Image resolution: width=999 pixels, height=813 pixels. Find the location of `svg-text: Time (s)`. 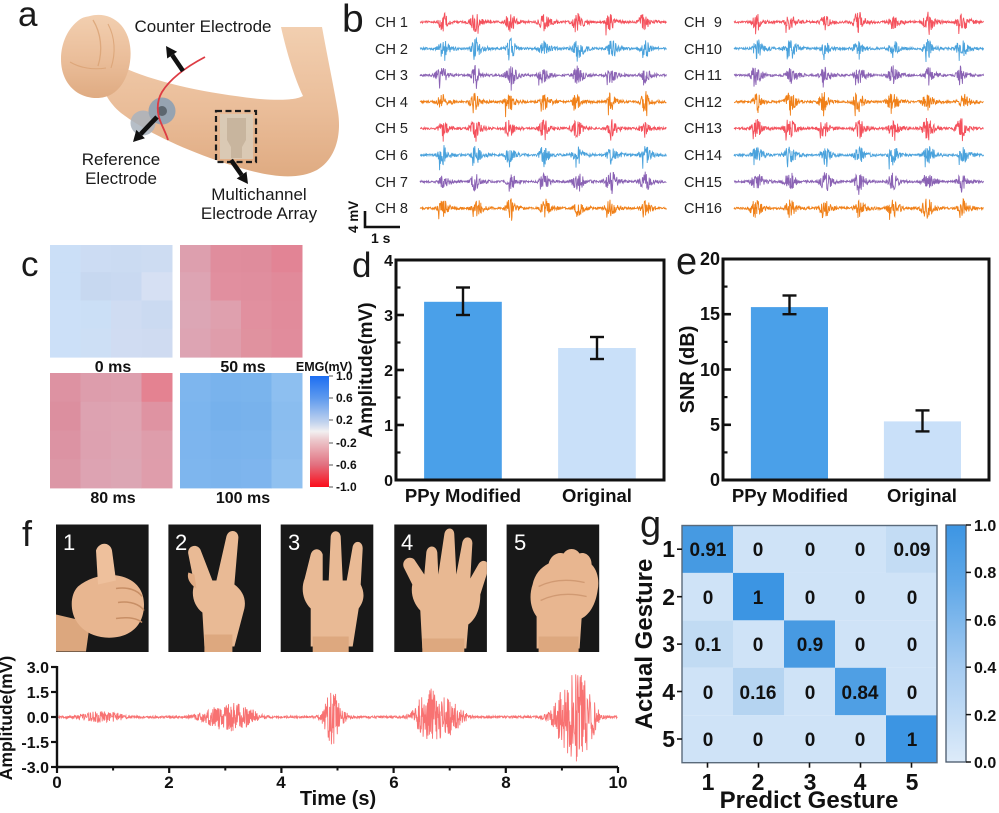

svg-text: Time (s) is located at coordinates (338, 799).